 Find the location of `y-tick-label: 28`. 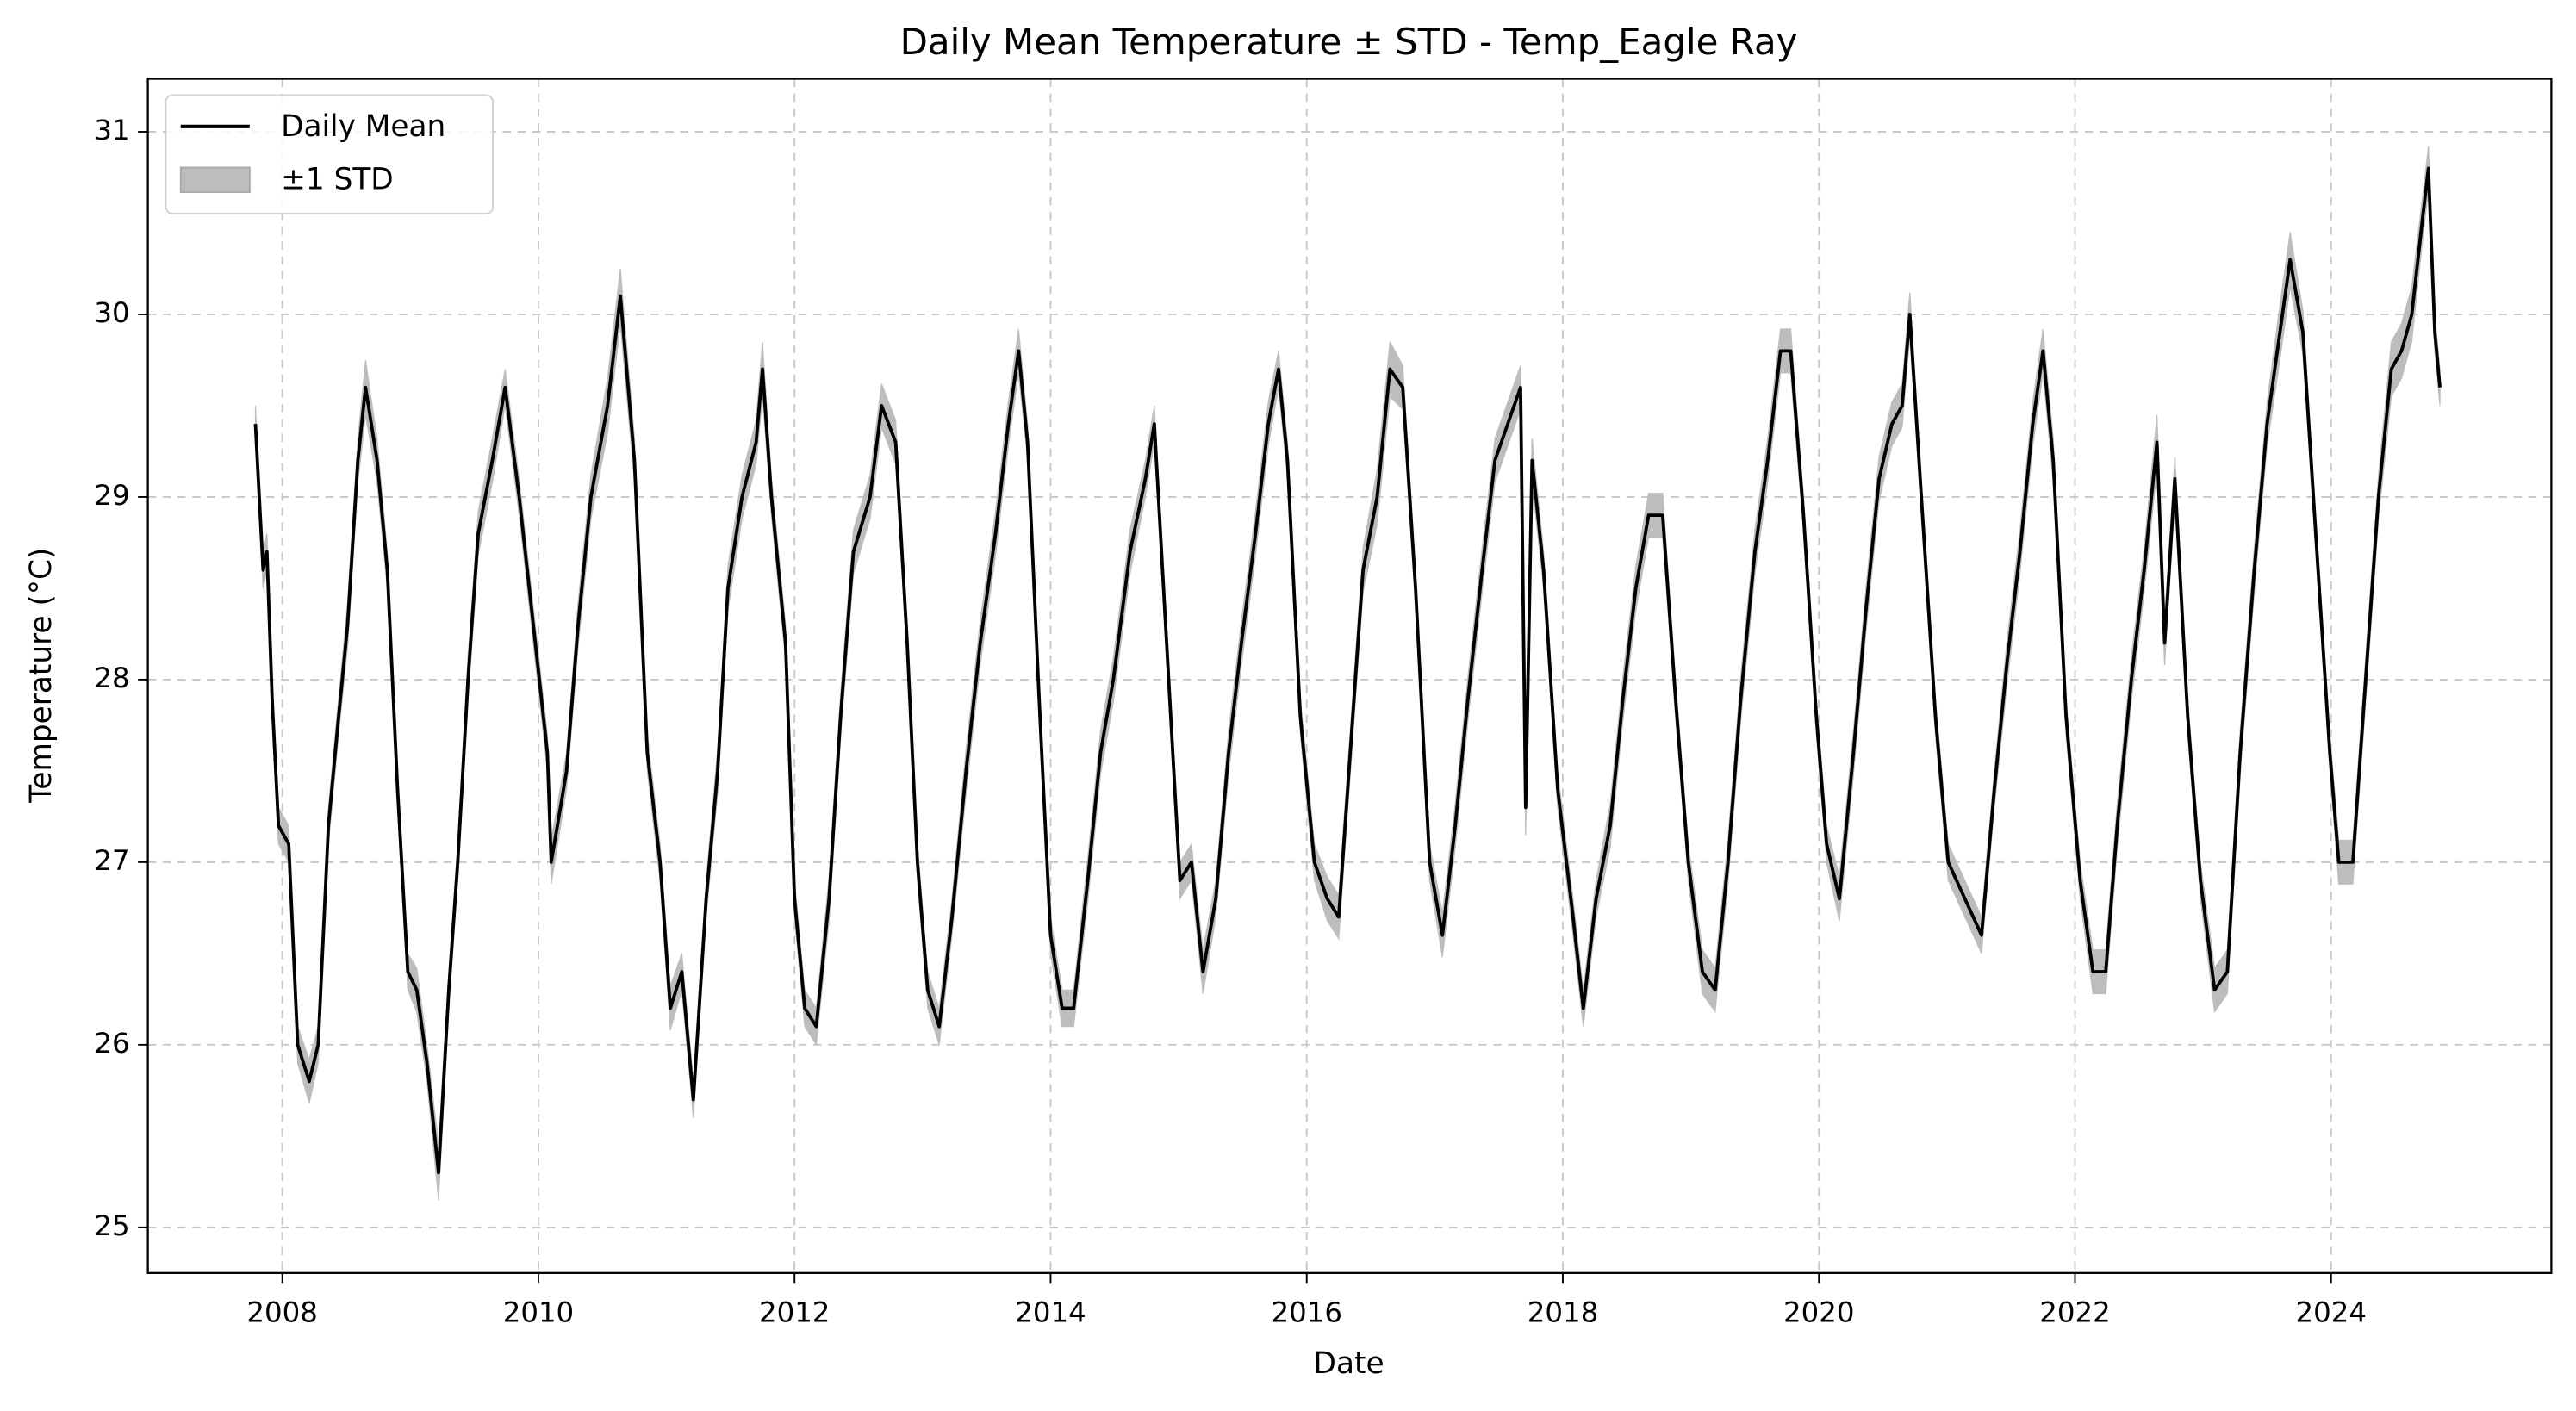

y-tick-label: 28 is located at coordinates (112, 678).